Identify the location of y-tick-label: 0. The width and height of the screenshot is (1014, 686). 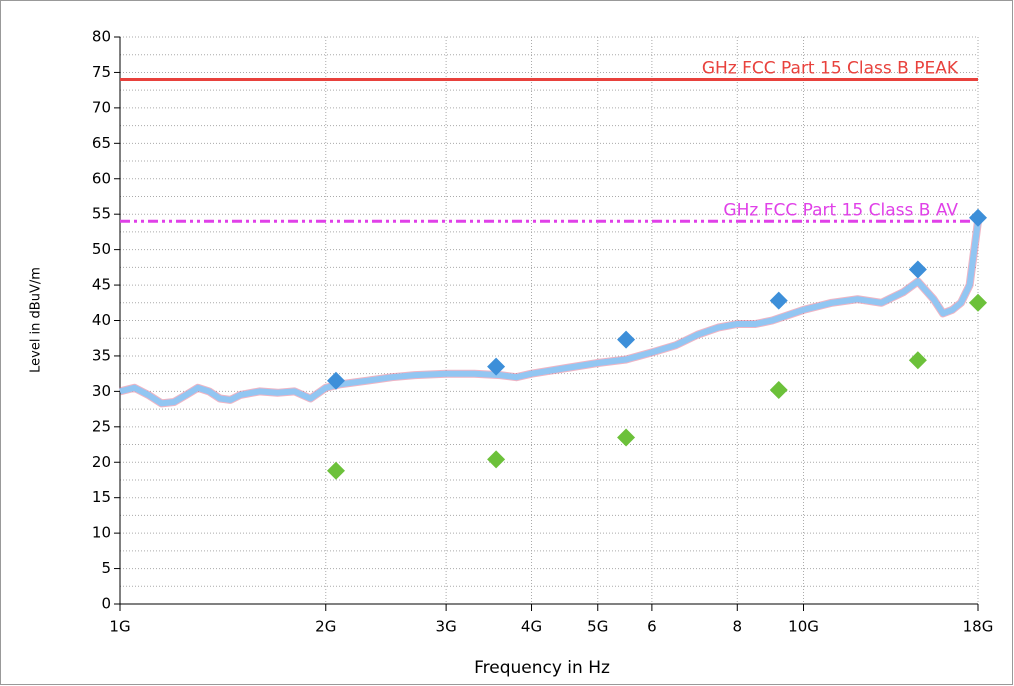
(106, 604).